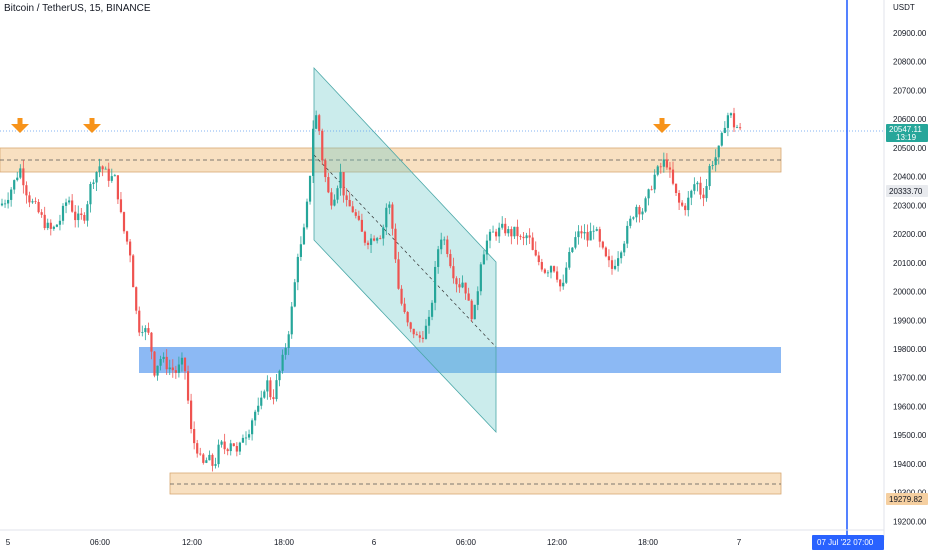  I want to click on demand-zone, so click(460, 360).